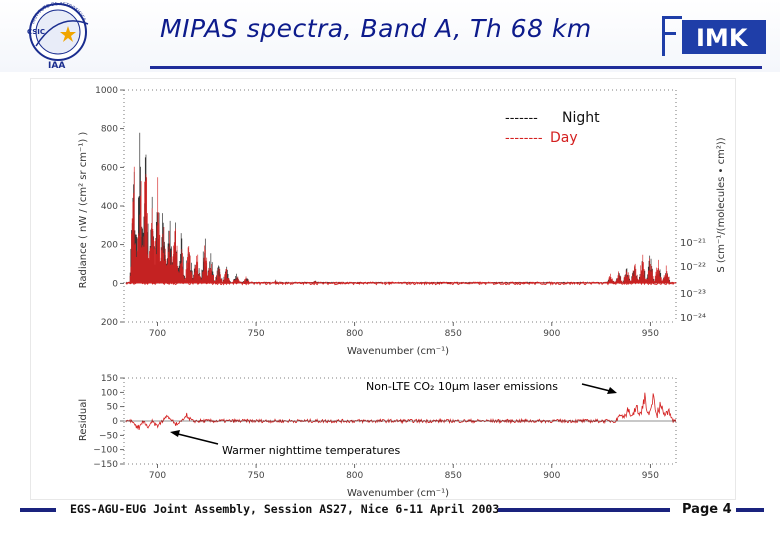 The image size is (780, 540). Describe the element at coordinates (564, 138) in the screenshot. I see `legend-day-label: Day` at that location.